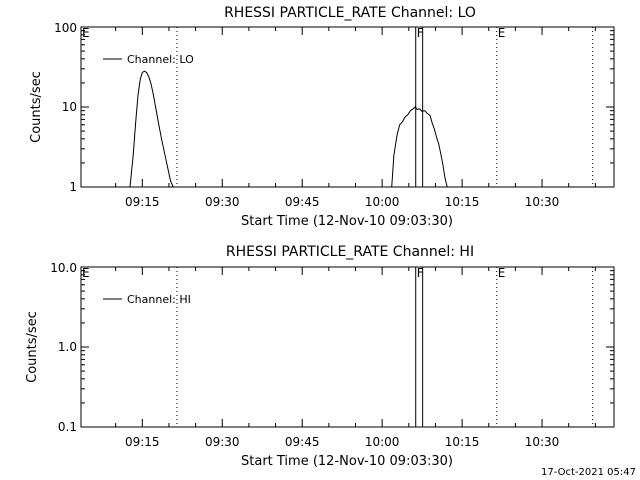 Image resolution: width=640 pixels, height=480 pixels. Describe the element at coordinates (420, 273) in the screenshot. I see `panel-hi-marker-label: F` at that location.